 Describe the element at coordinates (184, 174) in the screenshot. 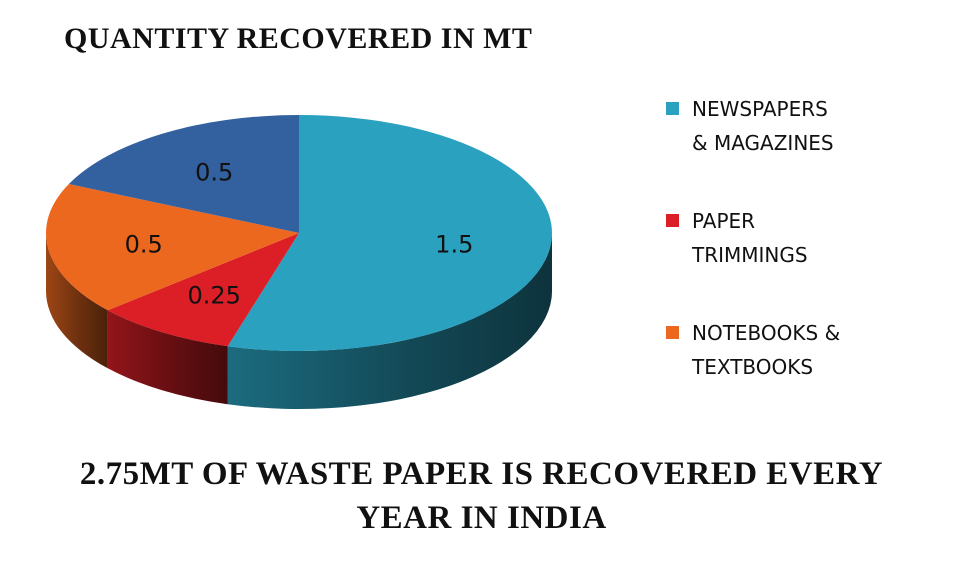

I see `pie-slice-other` at that location.